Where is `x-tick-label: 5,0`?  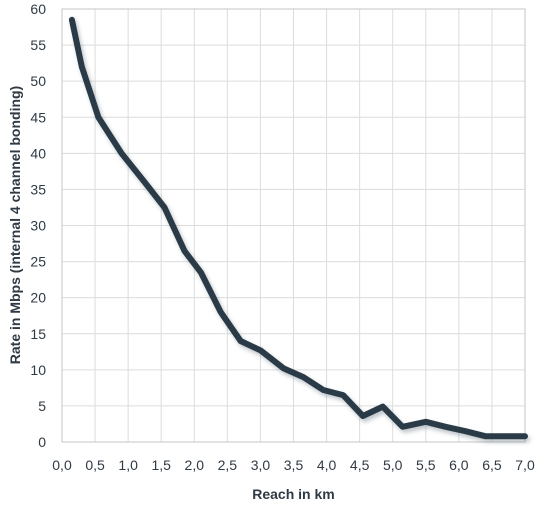
x-tick-label: 5,0 is located at coordinates (393, 465).